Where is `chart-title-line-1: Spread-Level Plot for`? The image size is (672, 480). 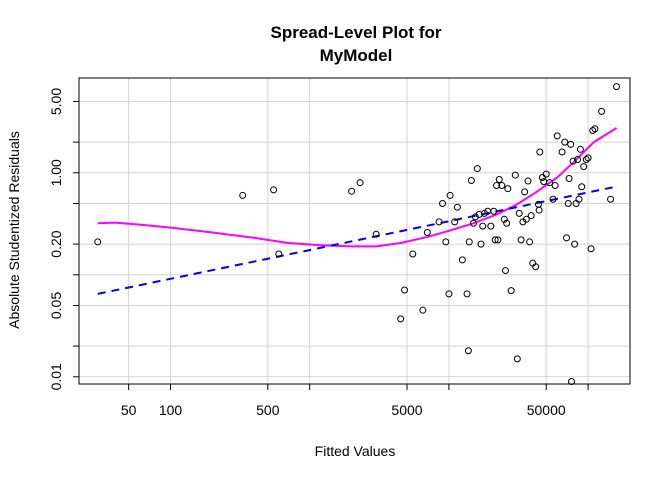
chart-title-line-1: Spread-Level Plot for is located at coordinates (356, 32).